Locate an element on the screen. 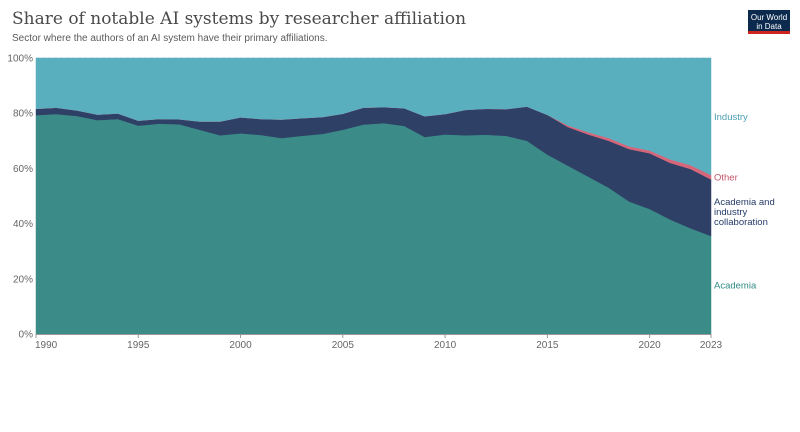 This screenshot has height=432, width=800. x-tick-label: 2015 is located at coordinates (547, 345).